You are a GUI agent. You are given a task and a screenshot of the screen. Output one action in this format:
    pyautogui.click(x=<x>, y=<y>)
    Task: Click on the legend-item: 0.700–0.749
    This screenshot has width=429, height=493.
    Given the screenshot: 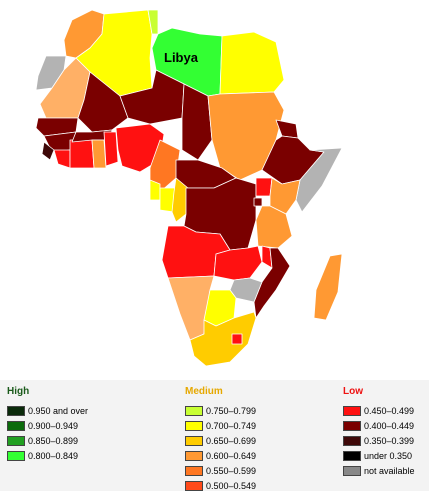 What is the action you would take?
    pyautogui.click(x=220, y=425)
    